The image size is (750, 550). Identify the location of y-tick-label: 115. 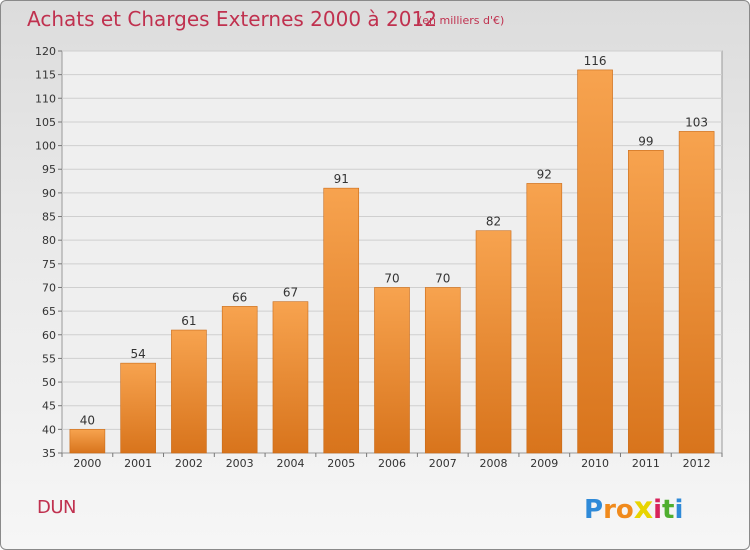
(45, 75).